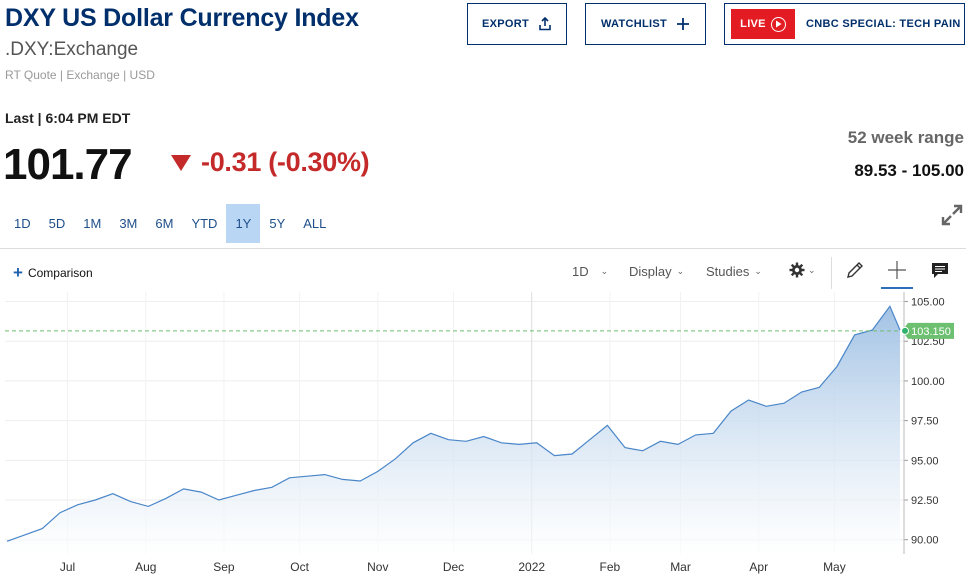 The width and height of the screenshot is (976, 586). What do you see at coordinates (80, 75) in the screenshot?
I see `quote-meta: RT Quote | Exchange | USD` at bounding box center [80, 75].